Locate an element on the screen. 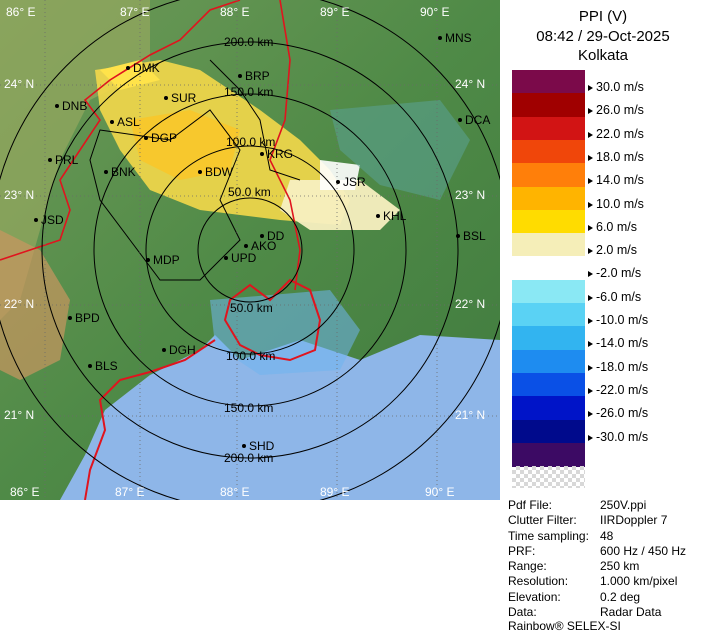  range-label-50: 50.0 km is located at coordinates (249, 192).